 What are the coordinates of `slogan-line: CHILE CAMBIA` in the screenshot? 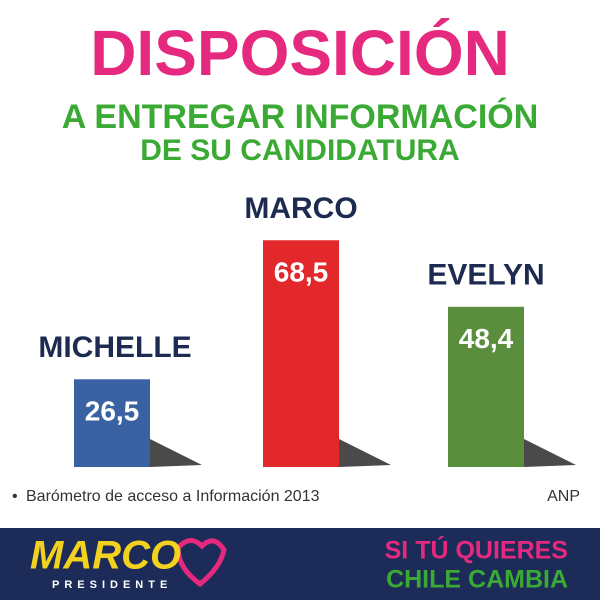 It's located at (477, 580).